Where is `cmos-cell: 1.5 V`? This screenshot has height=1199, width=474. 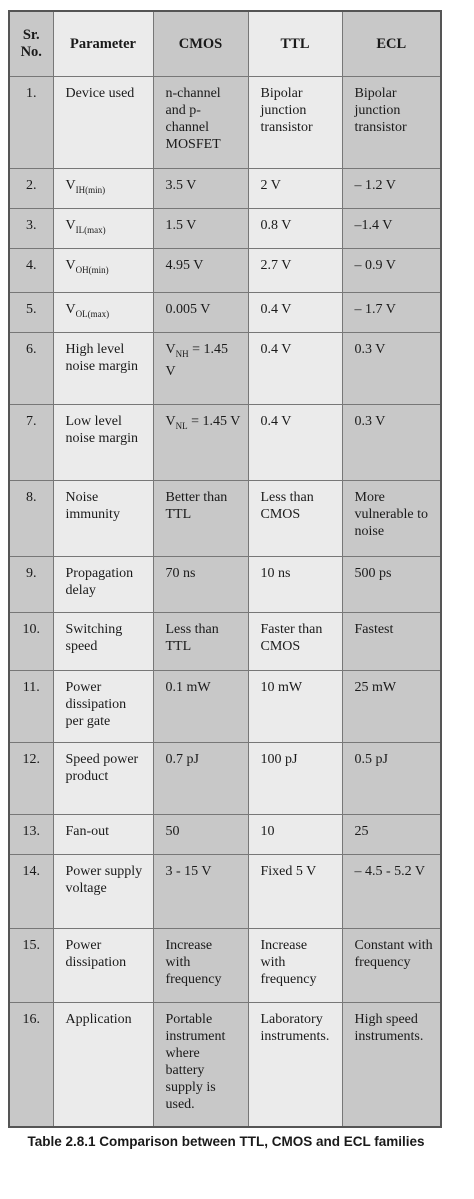
cmos-cell: 1.5 V is located at coordinates (200, 228).